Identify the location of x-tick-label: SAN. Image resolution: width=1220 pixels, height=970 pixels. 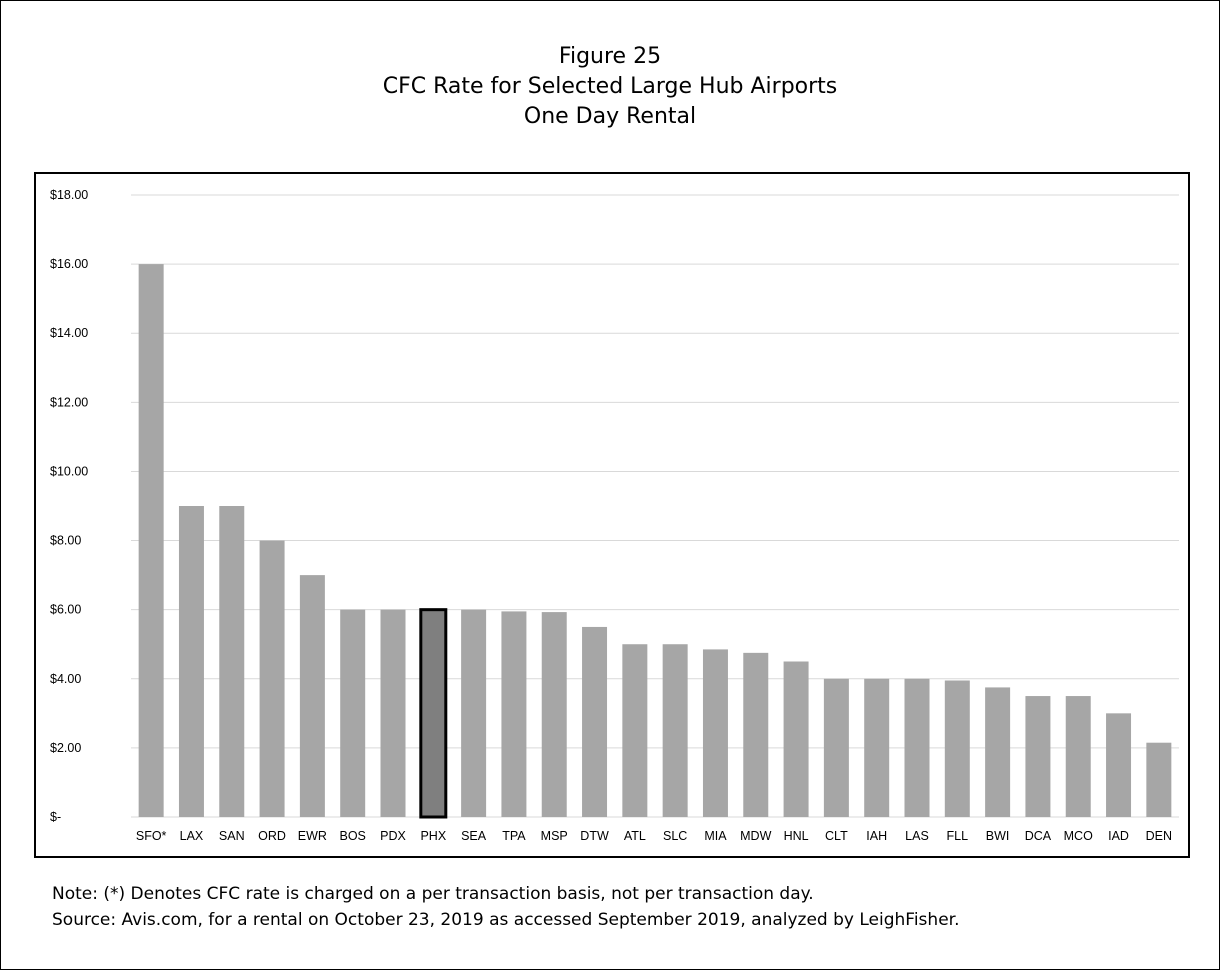
(232, 836).